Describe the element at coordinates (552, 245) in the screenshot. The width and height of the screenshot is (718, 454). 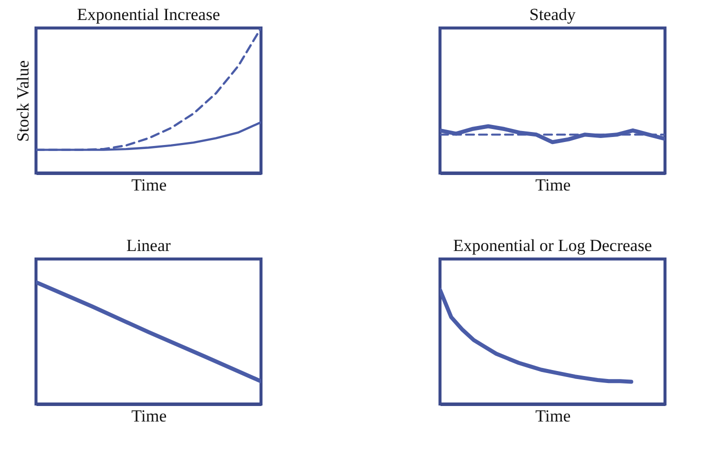
I see `chart-title: Exponential or Log Decrease` at that location.